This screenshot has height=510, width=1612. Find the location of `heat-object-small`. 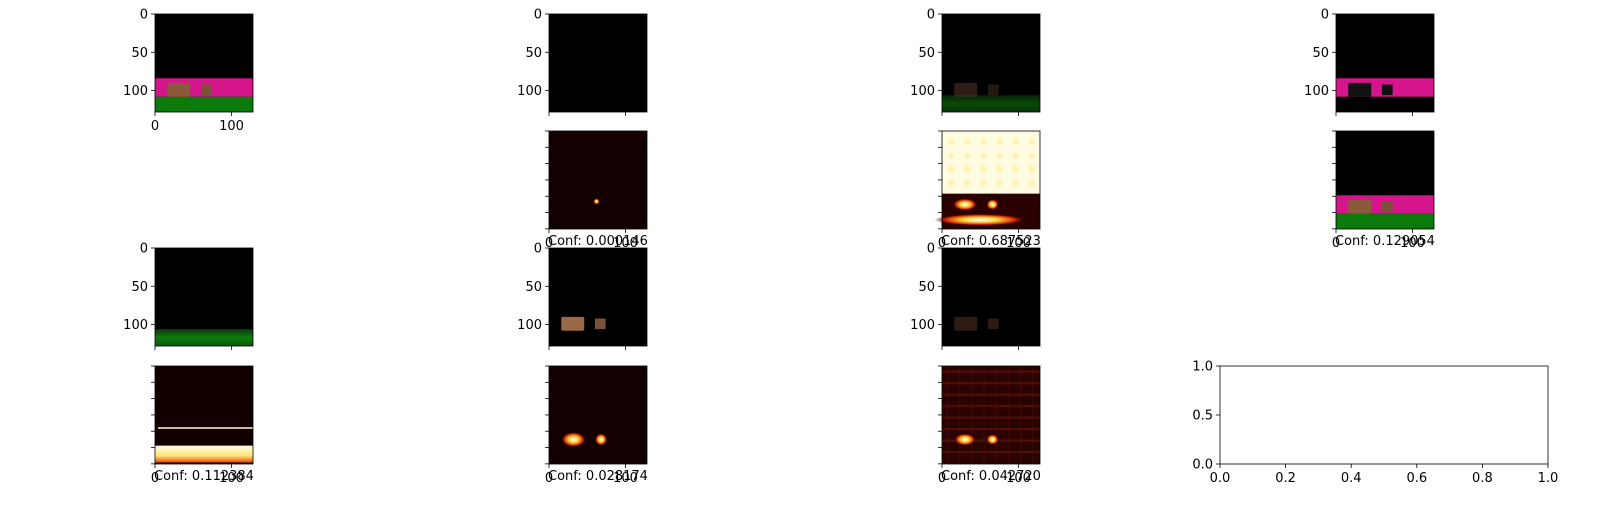

heat-object-small is located at coordinates (601, 439).